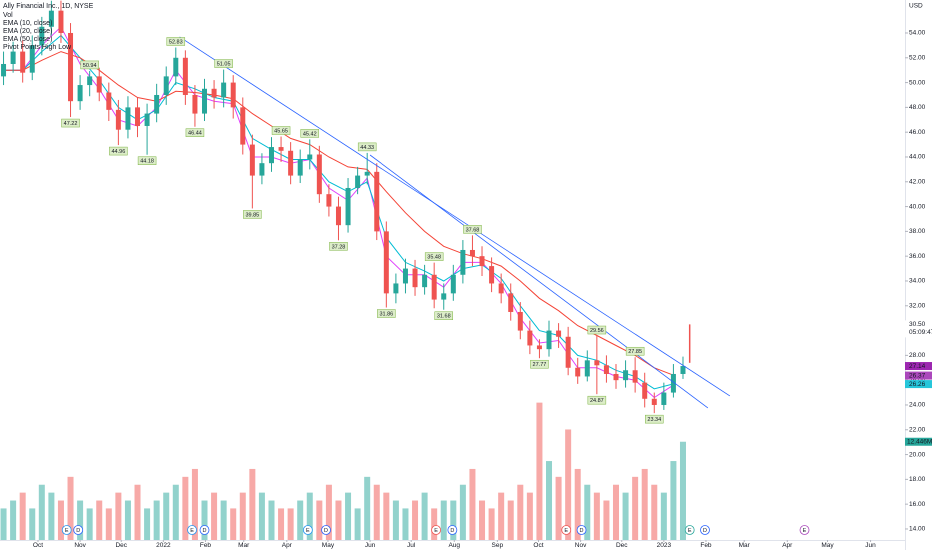  Describe the element at coordinates (48, 6) in the screenshot. I see `chart-title: Ally Financial Inc., 1D, NYSE` at that location.